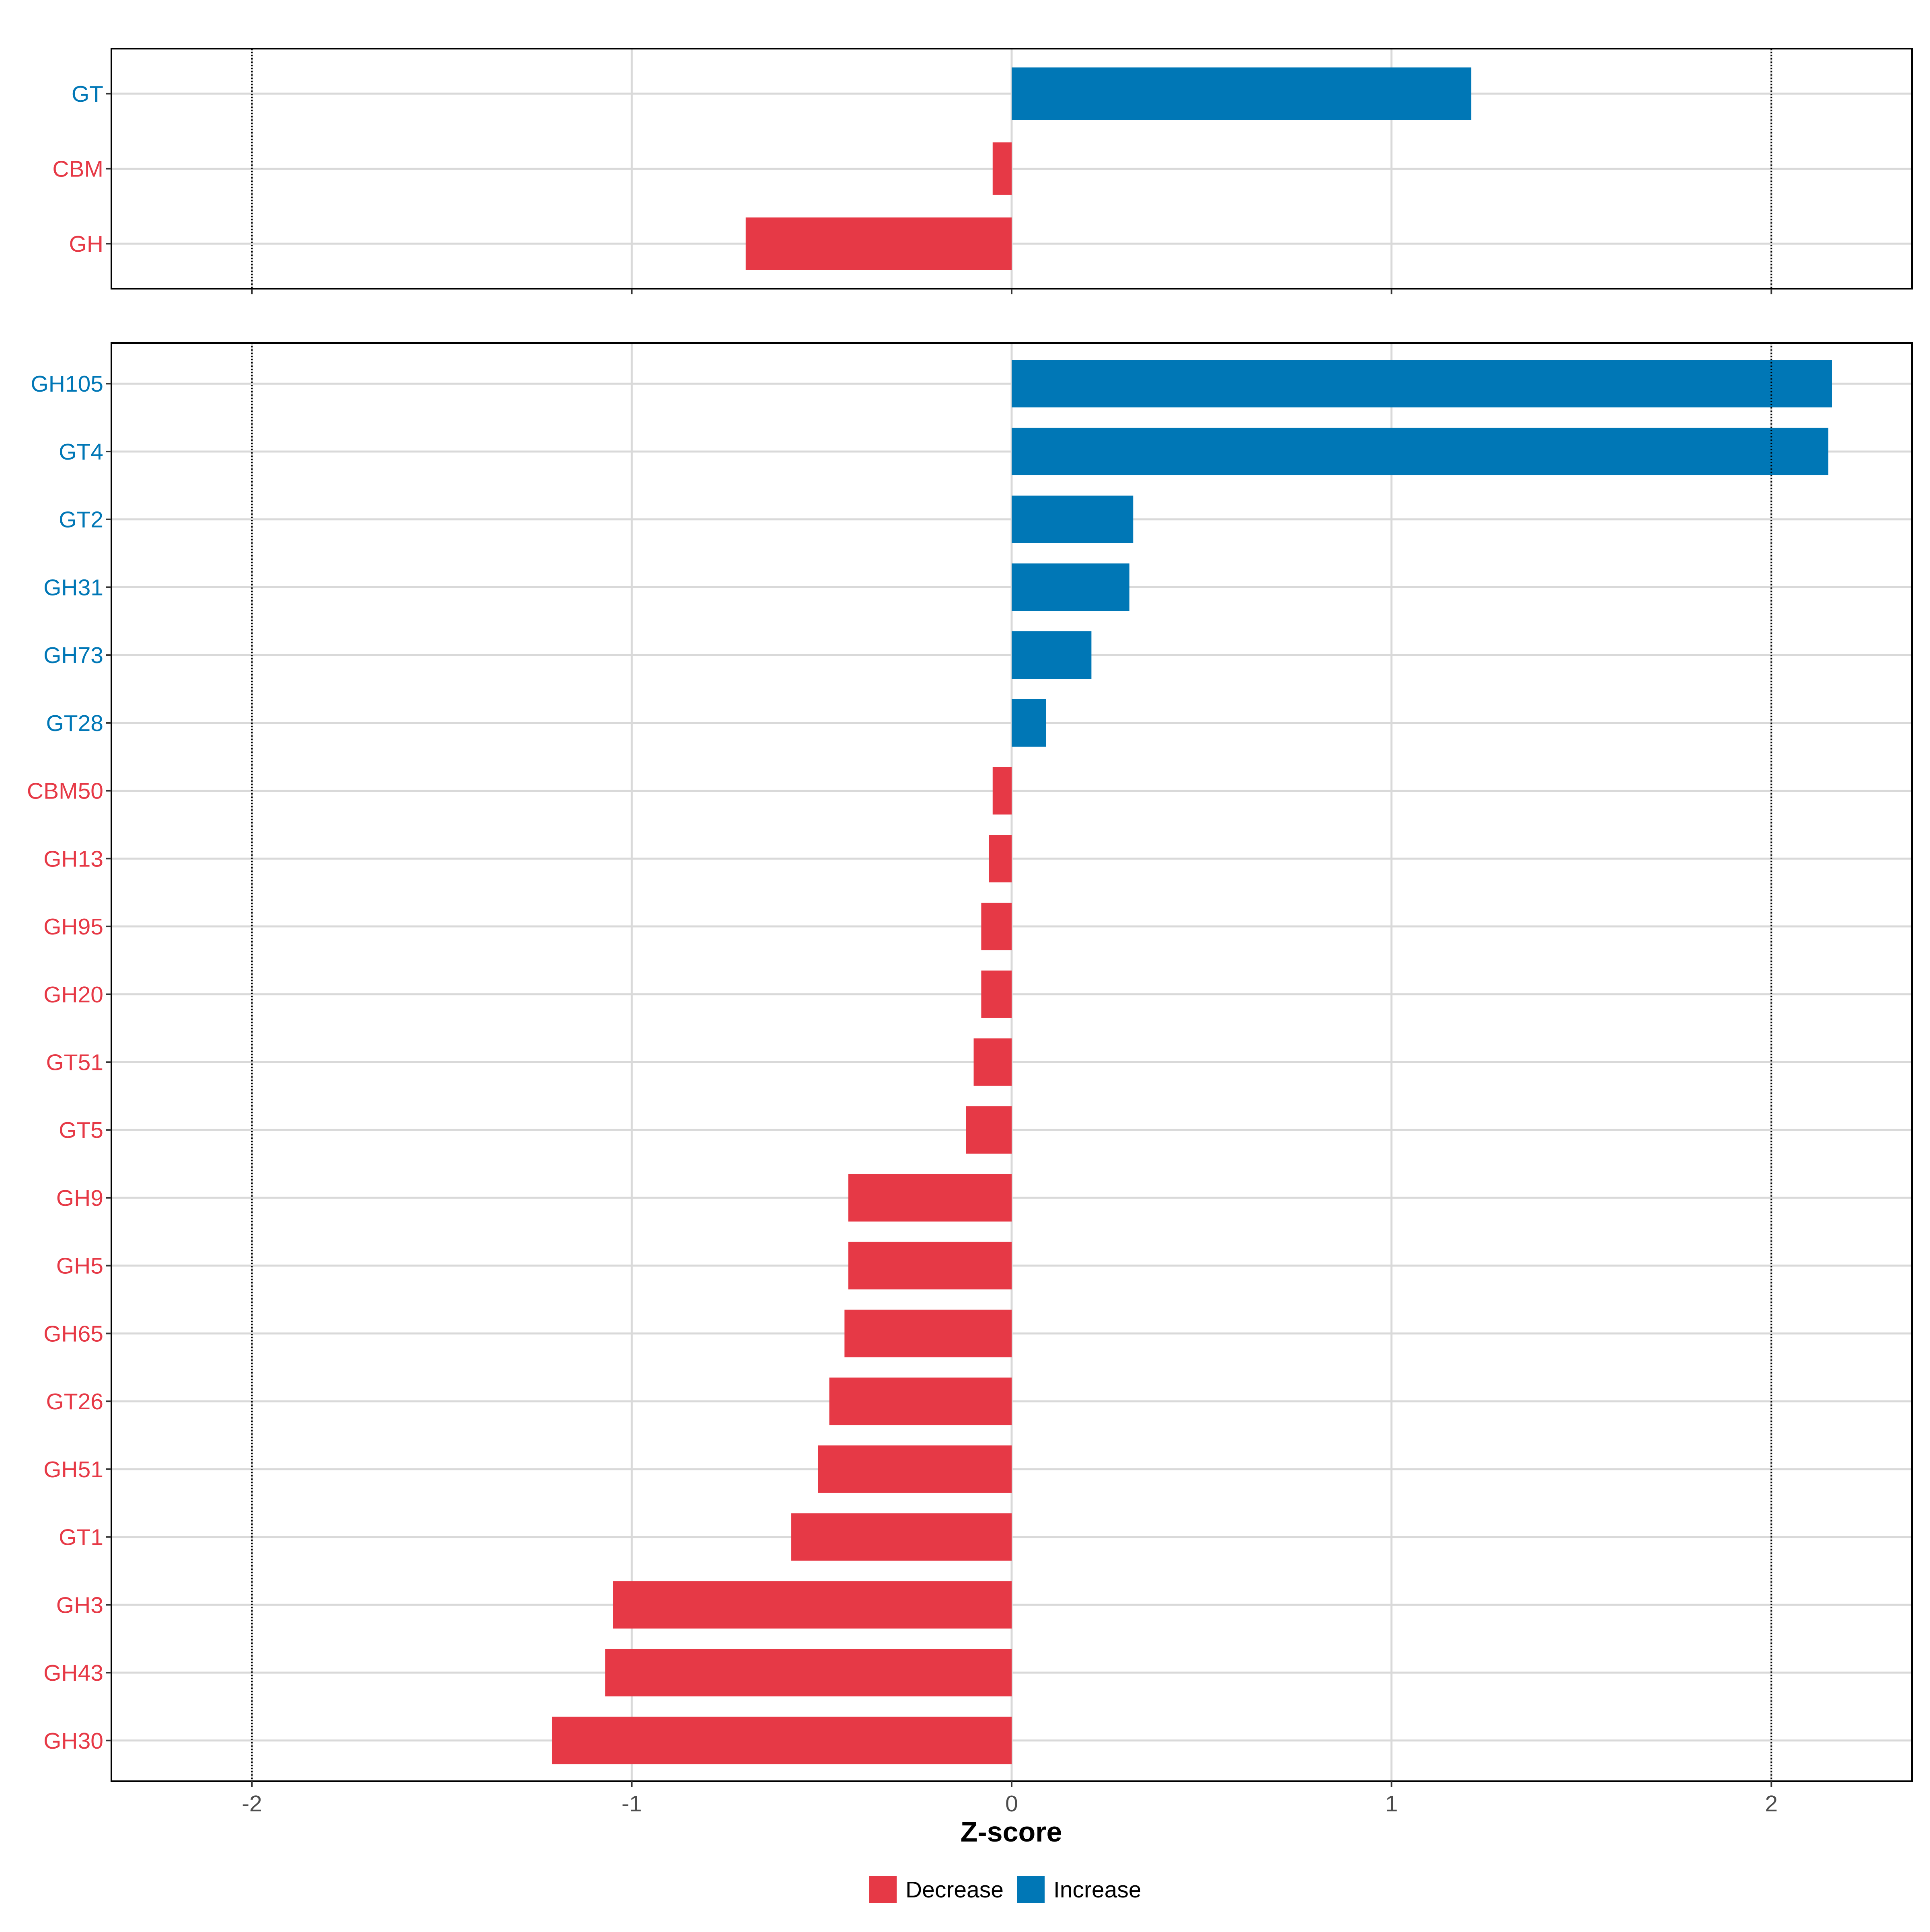 The width and height of the screenshot is (1930, 1932). Describe the element at coordinates (81, 520) in the screenshot. I see `category-label-gt2: GT2` at that location.